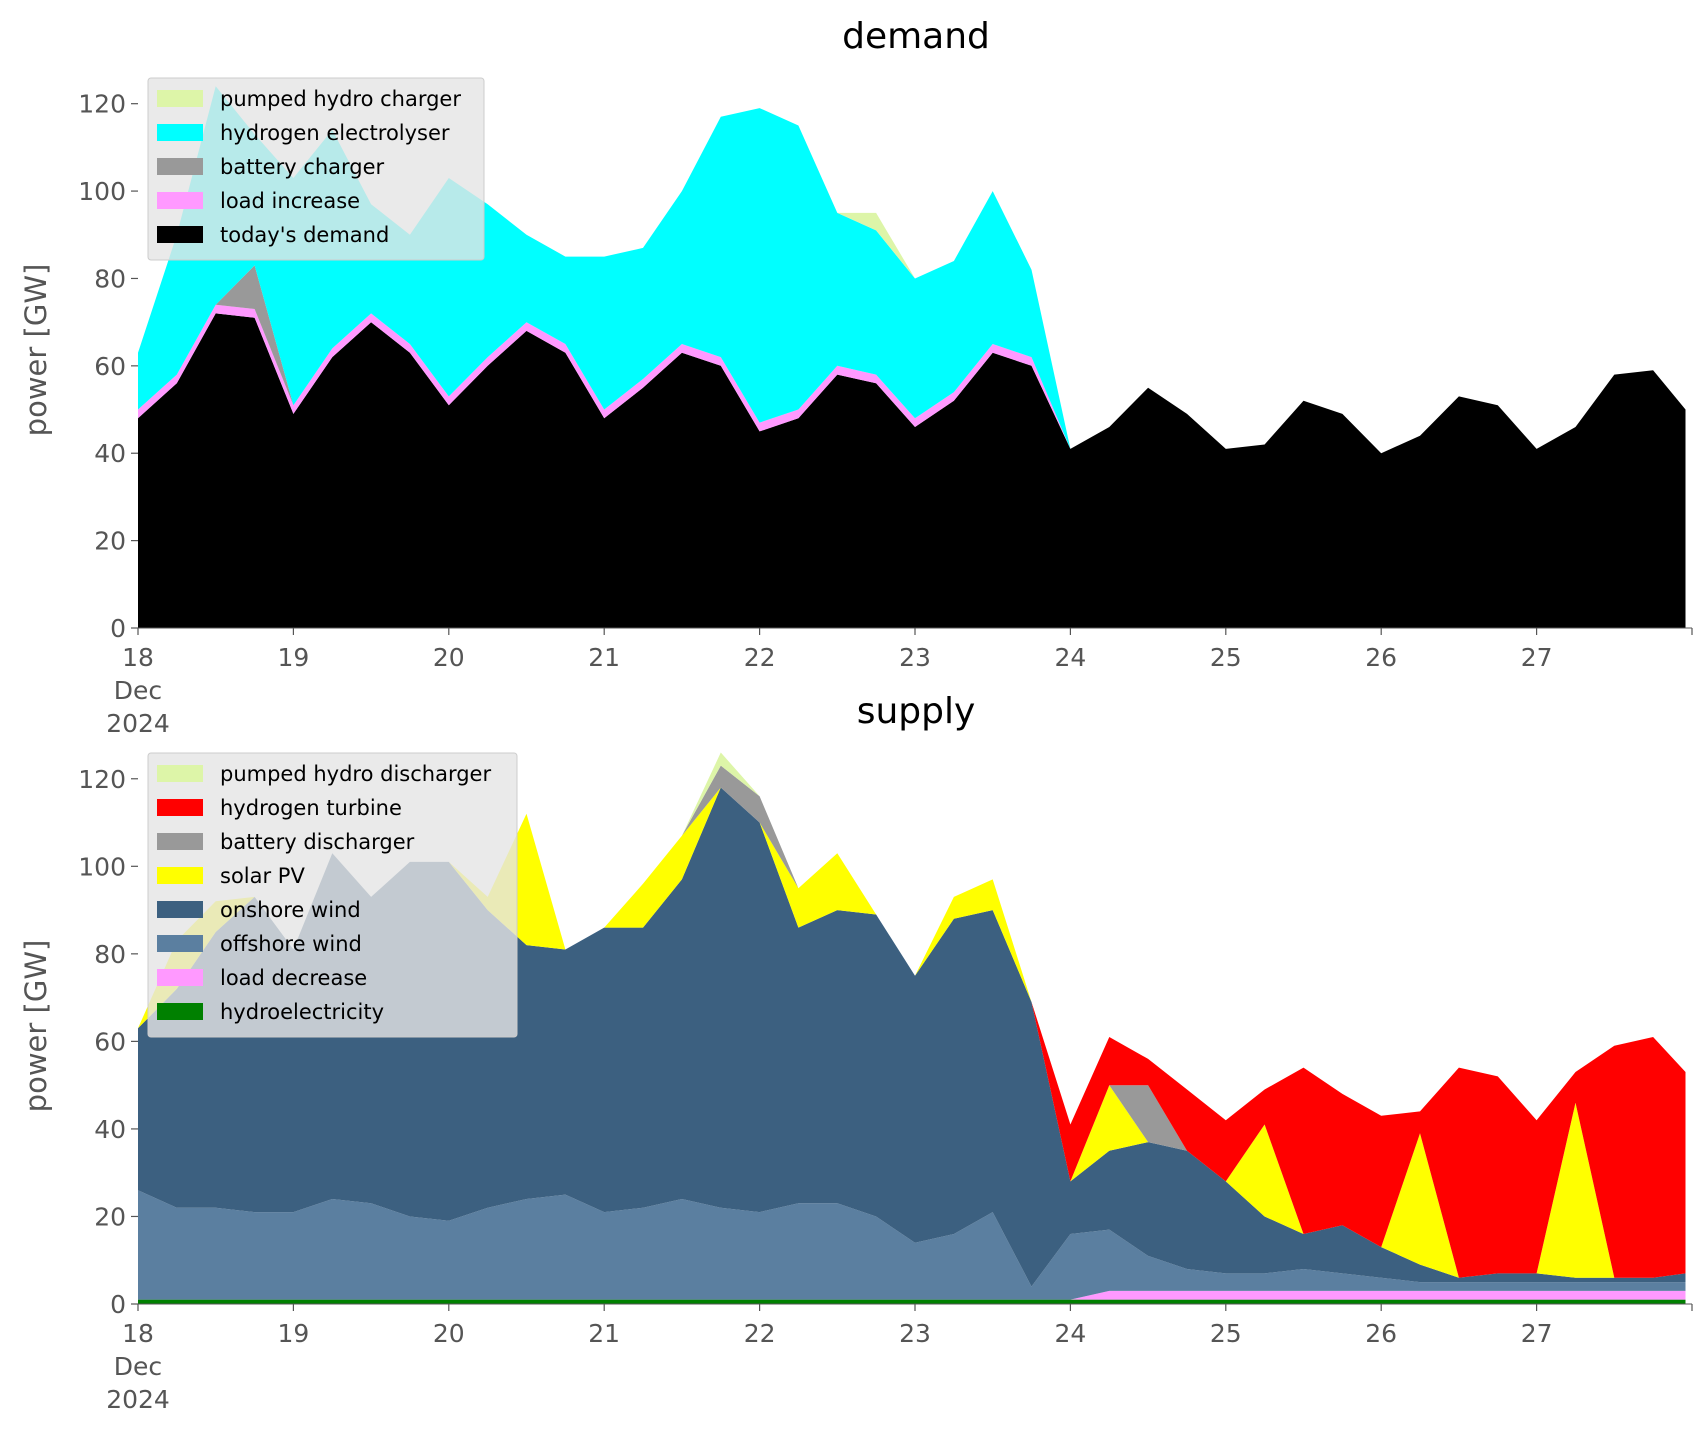  I want to click on supply-chart-ylabel: power [GW], so click(36, 1026).